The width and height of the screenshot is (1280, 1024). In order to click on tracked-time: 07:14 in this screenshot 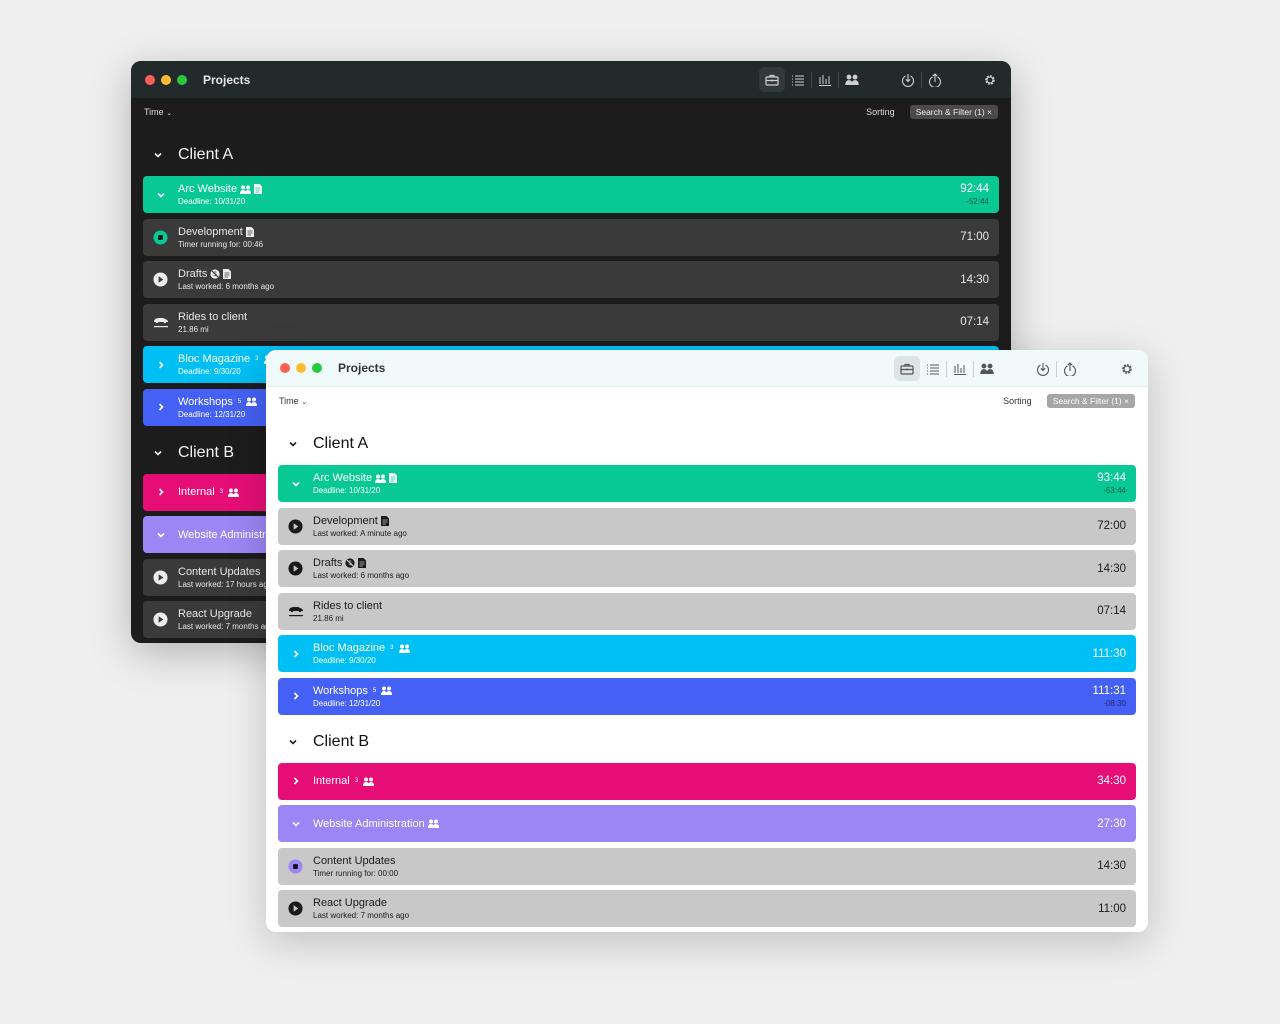, I will do `click(974, 322)`.